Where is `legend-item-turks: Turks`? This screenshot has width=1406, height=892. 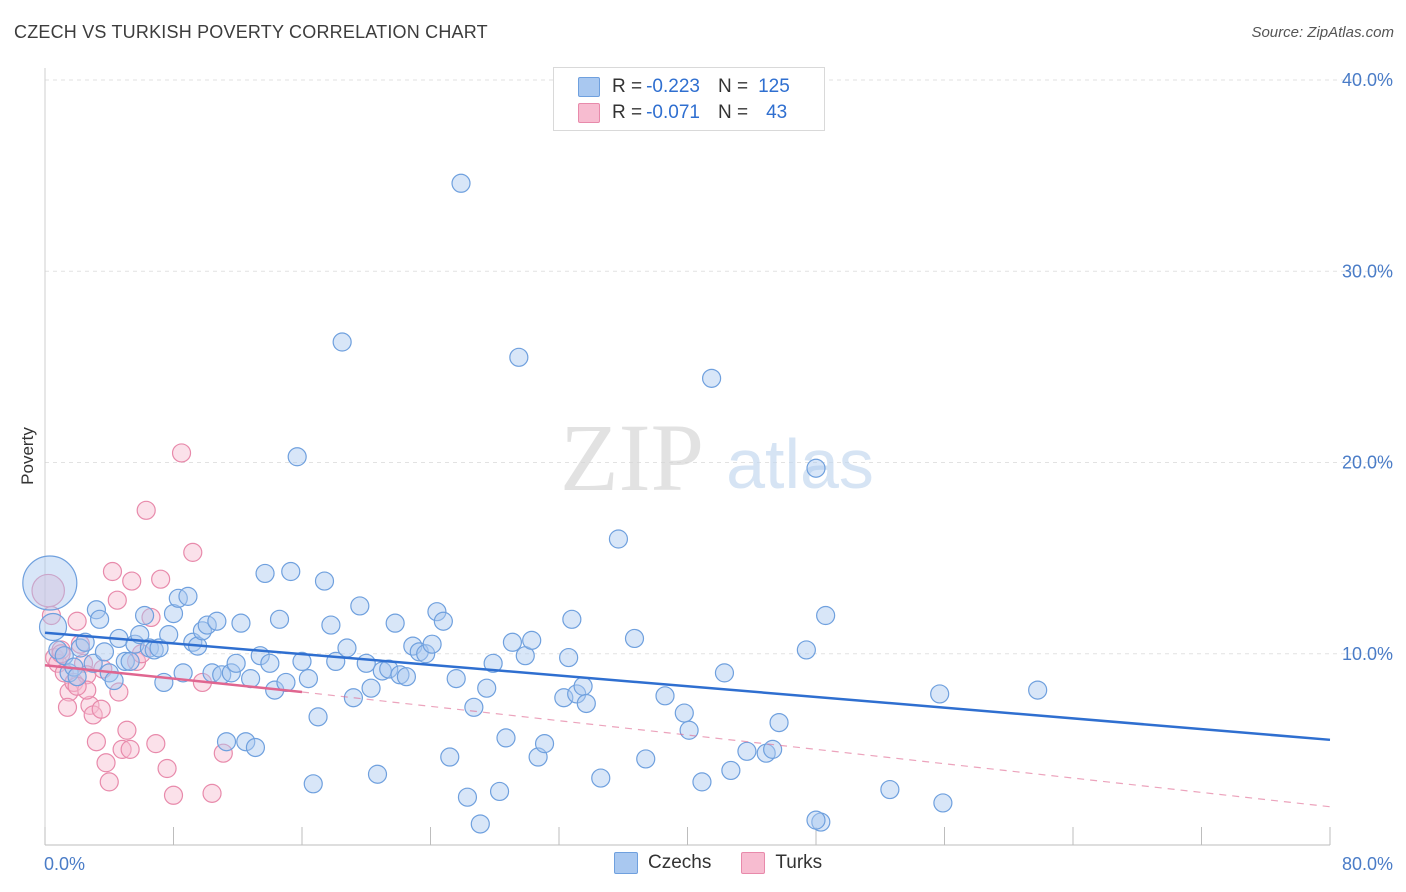 legend-item-turks: Turks is located at coordinates (781, 863).